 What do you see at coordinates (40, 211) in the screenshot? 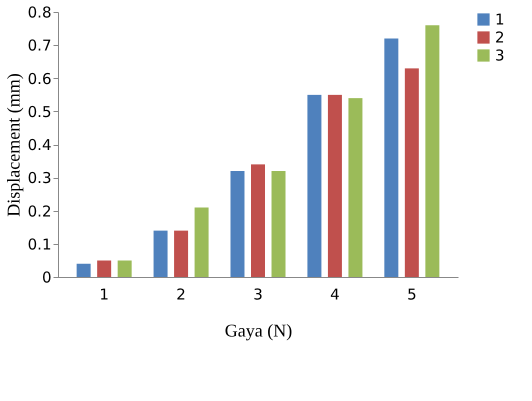
I see `y-tick-label: 0.2` at bounding box center [40, 211].